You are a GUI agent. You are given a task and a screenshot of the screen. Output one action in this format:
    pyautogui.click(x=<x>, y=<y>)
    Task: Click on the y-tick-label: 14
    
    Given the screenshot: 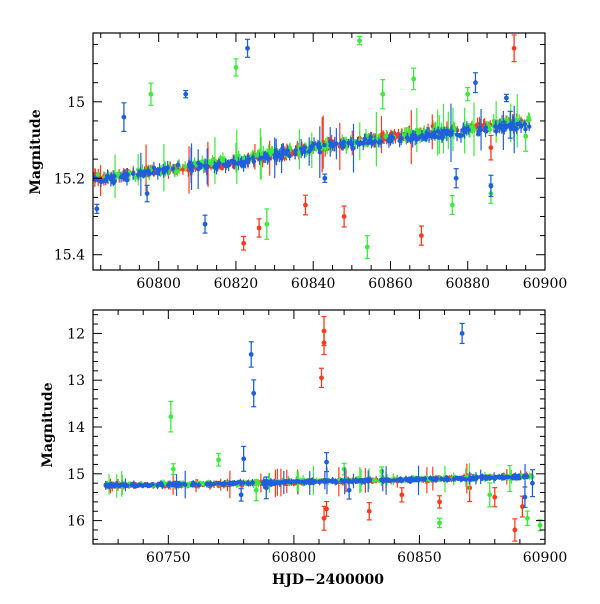 What is the action you would take?
    pyautogui.click(x=76, y=428)
    